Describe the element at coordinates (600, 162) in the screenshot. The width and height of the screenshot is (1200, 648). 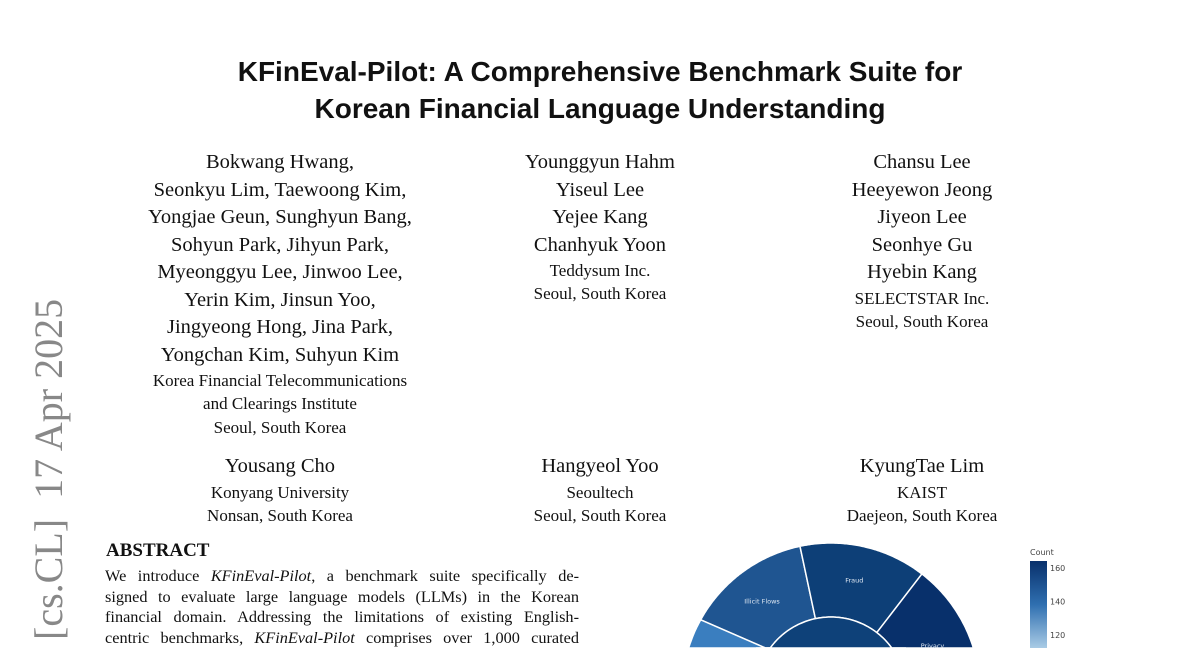
I see `author-names: Younggyun Hahm` at that location.